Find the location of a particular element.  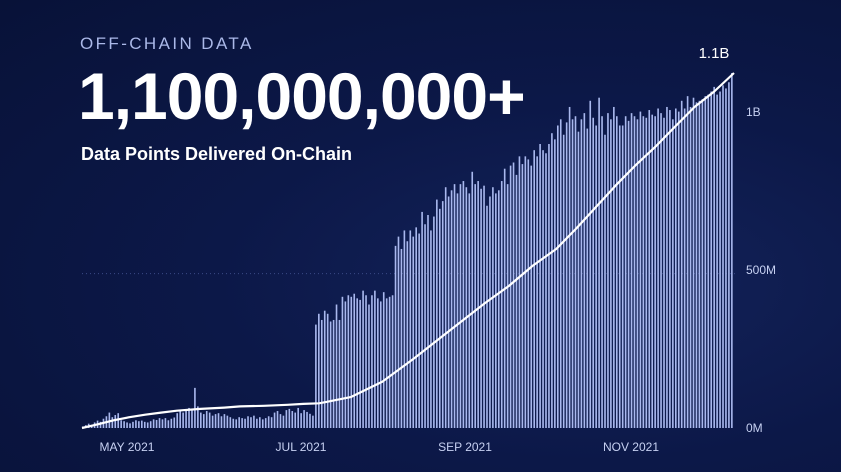

y-tick-label: 0M is located at coordinates (754, 428).